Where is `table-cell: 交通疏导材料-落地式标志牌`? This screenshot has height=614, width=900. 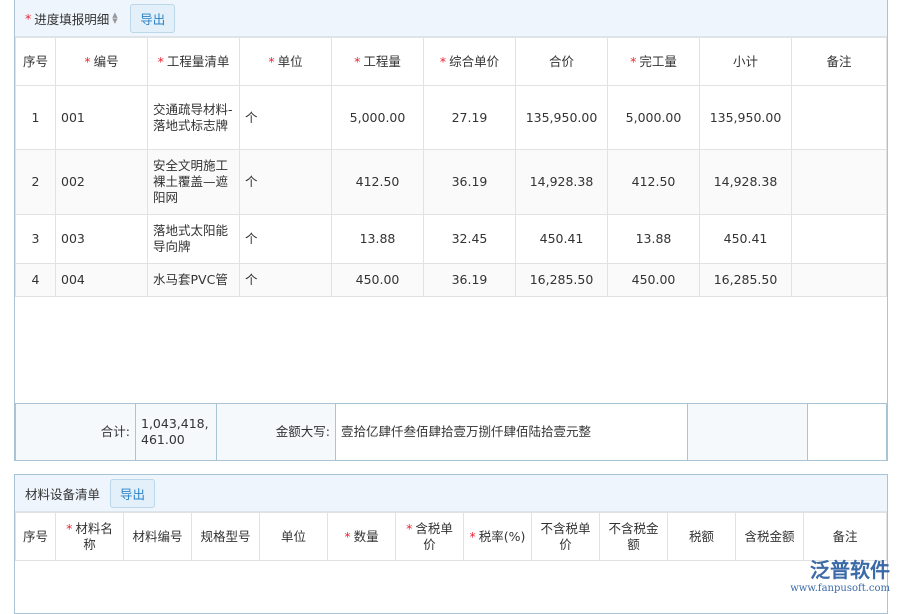
table-cell: 交通疏导材料-落地式标志牌 is located at coordinates (193, 117).